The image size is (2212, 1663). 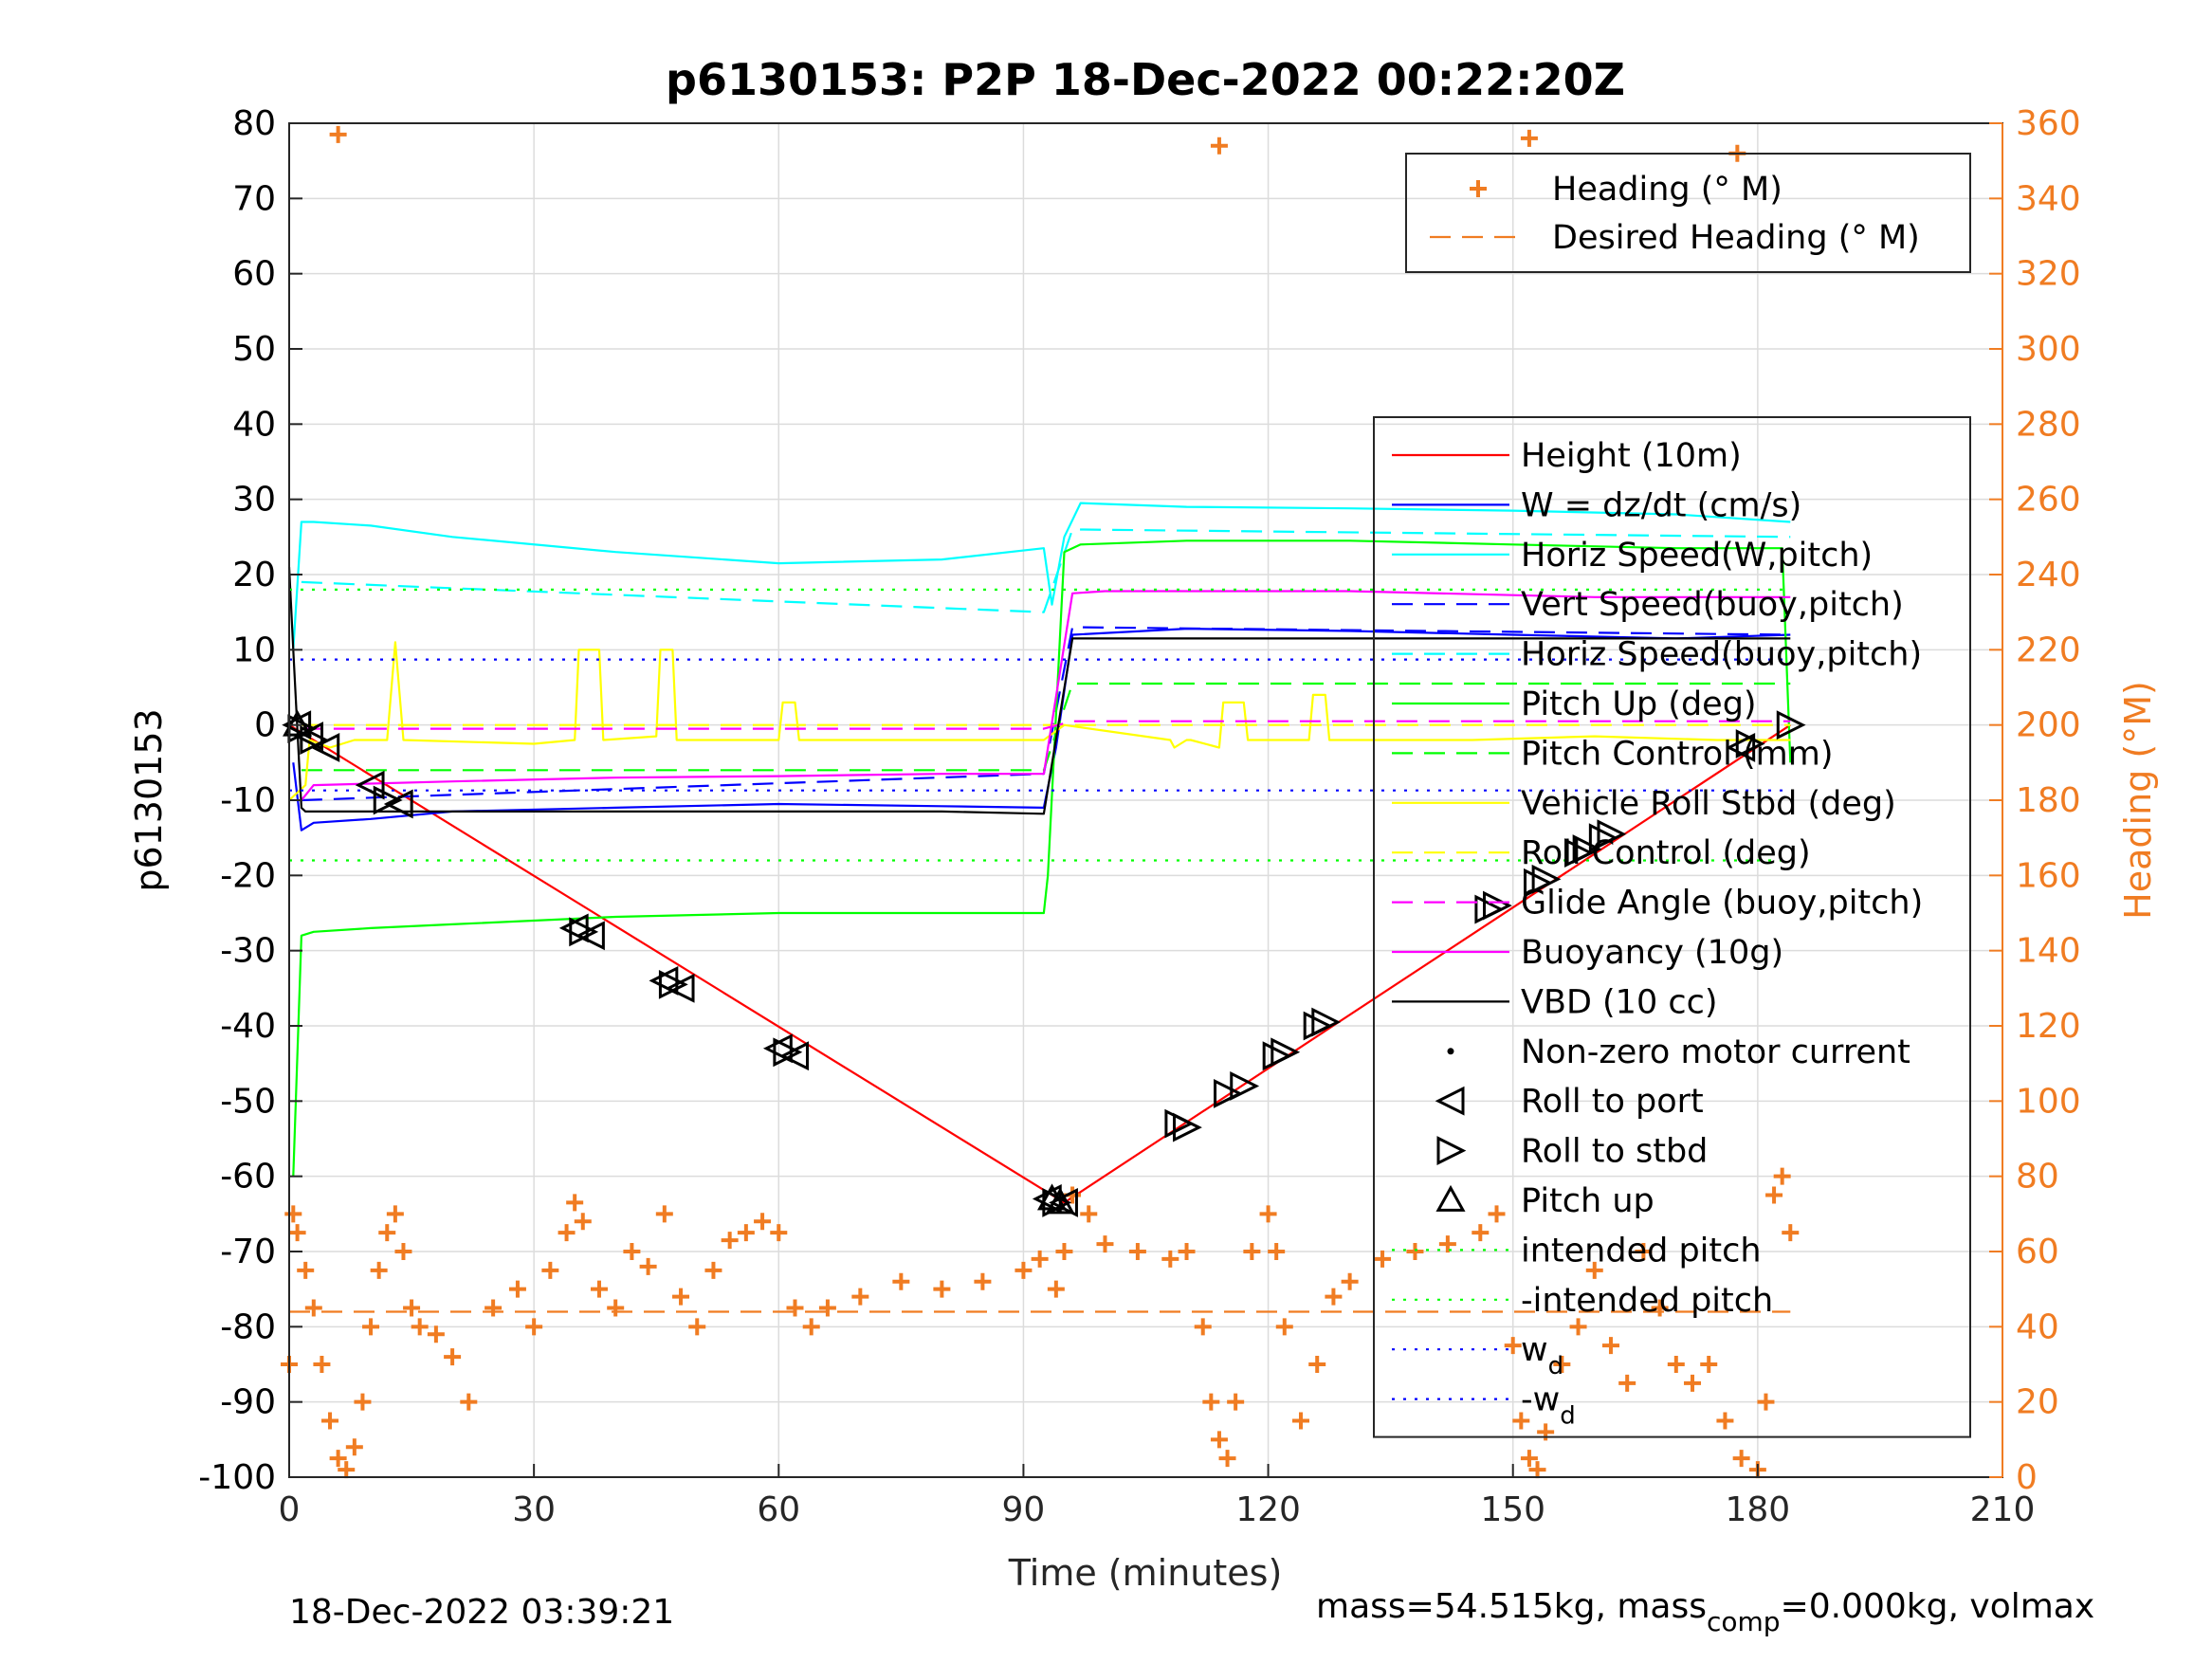 What do you see at coordinates (254, 350) in the screenshot?
I see `y-left-tick-label: 50` at bounding box center [254, 350].